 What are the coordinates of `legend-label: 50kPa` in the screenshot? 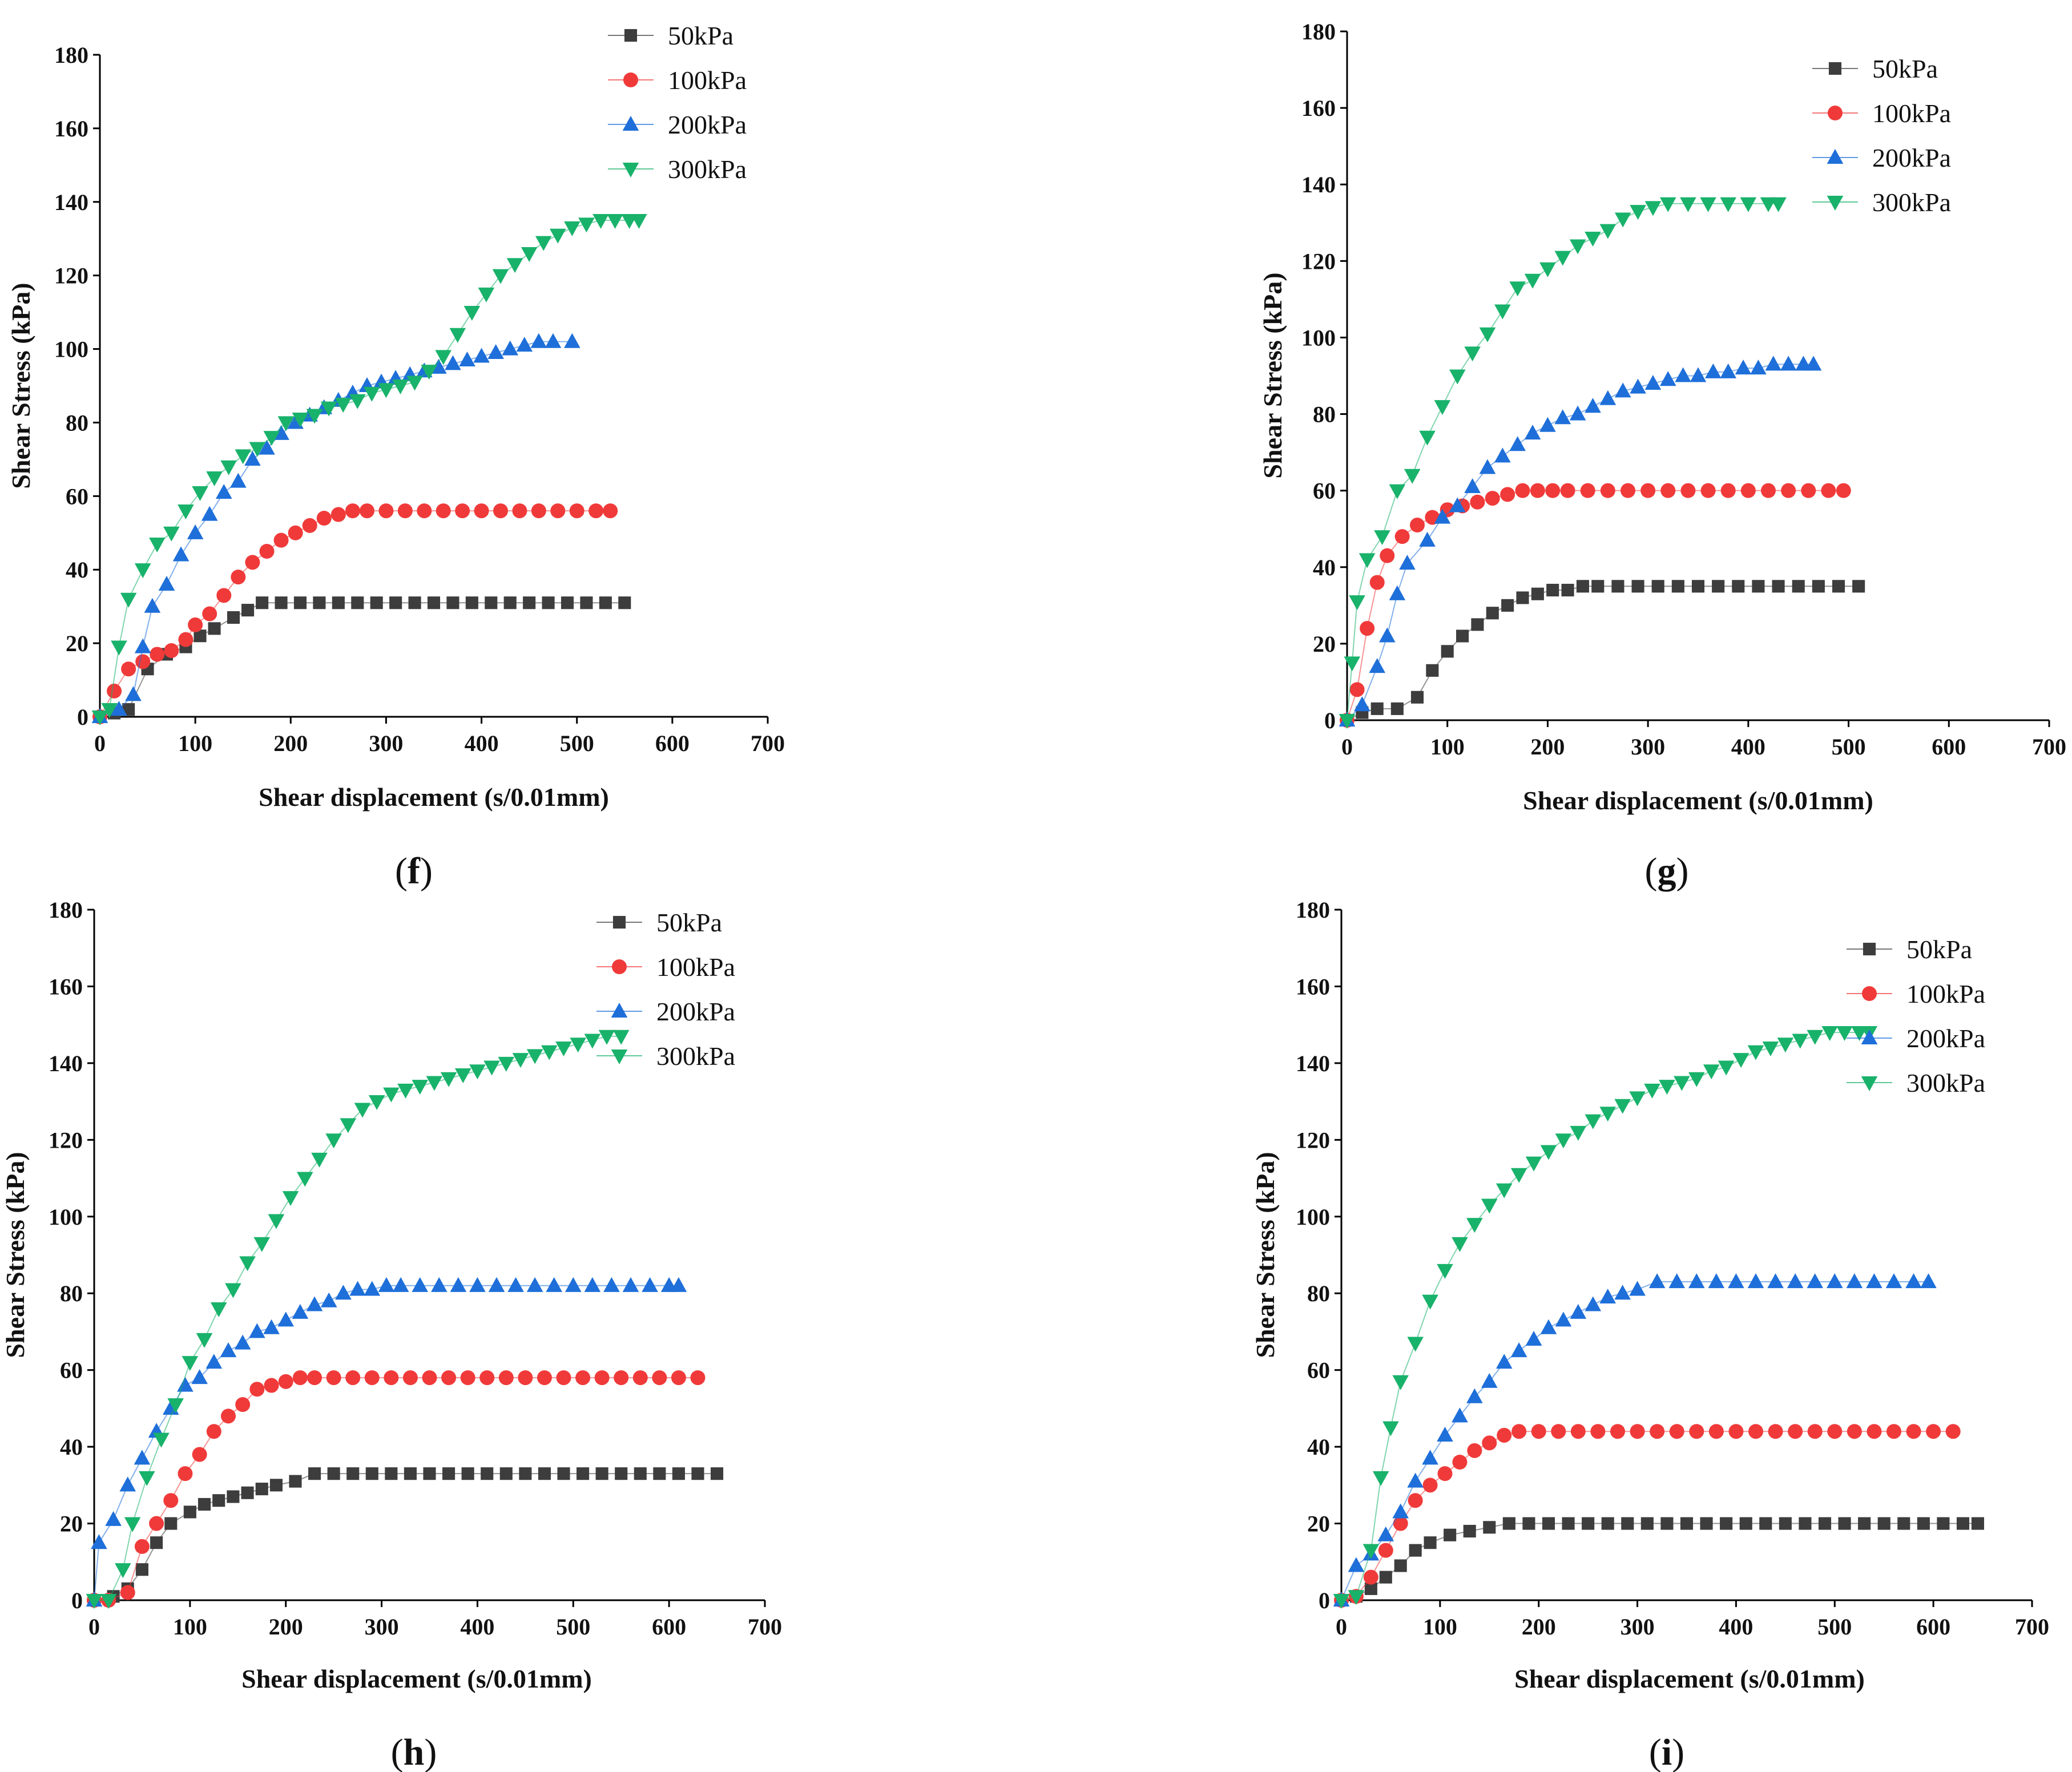 It's located at (700, 35).